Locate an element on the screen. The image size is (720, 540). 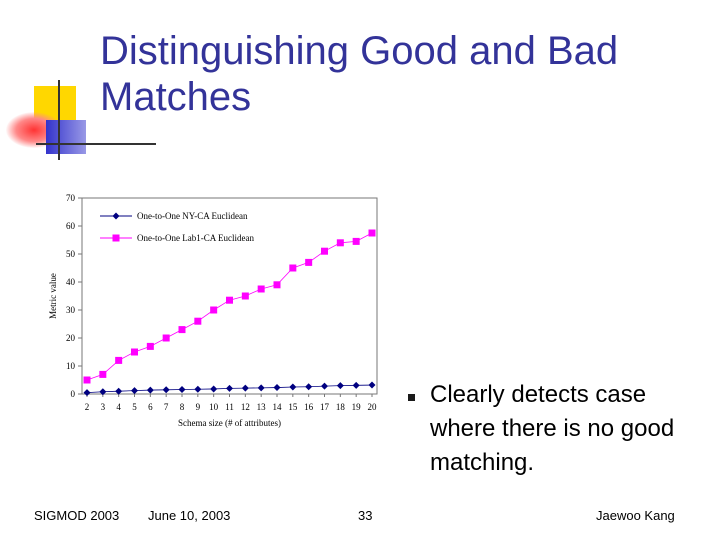
footer-page-number: 33 is located at coordinates (365, 515).